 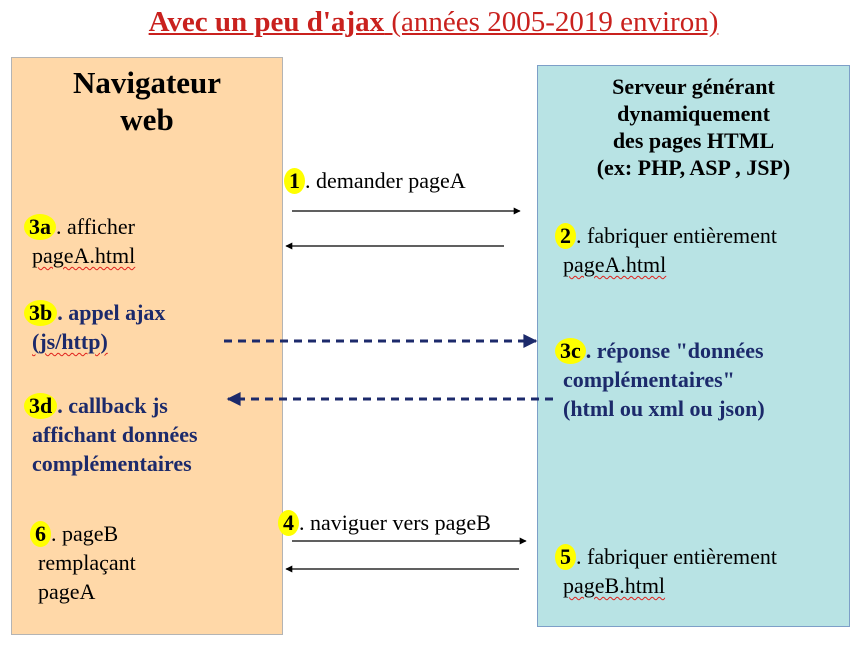 What do you see at coordinates (79, 241) in the screenshot?
I see `step-3a: 3a. afficher pageA.html` at bounding box center [79, 241].